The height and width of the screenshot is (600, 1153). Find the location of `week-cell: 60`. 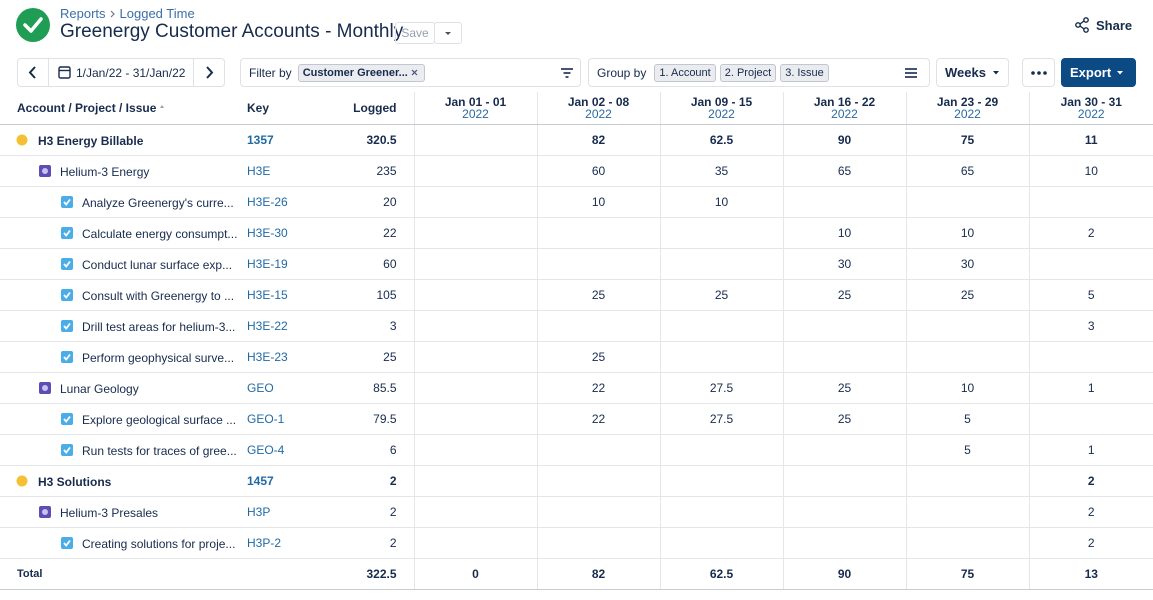

week-cell: 60 is located at coordinates (598, 171).